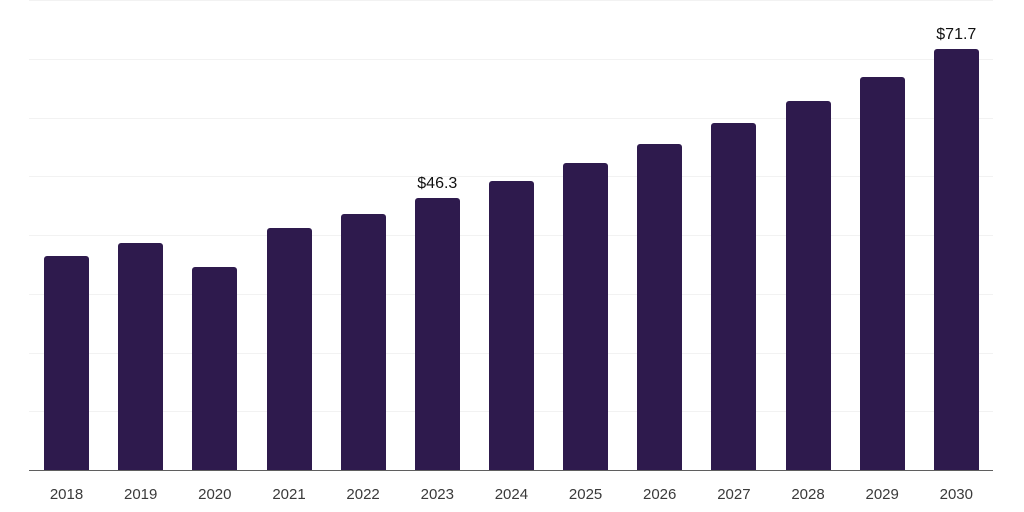 This screenshot has width=1024, height=512. What do you see at coordinates (141, 494) in the screenshot?
I see `x-tick-label-2019: 2019` at bounding box center [141, 494].